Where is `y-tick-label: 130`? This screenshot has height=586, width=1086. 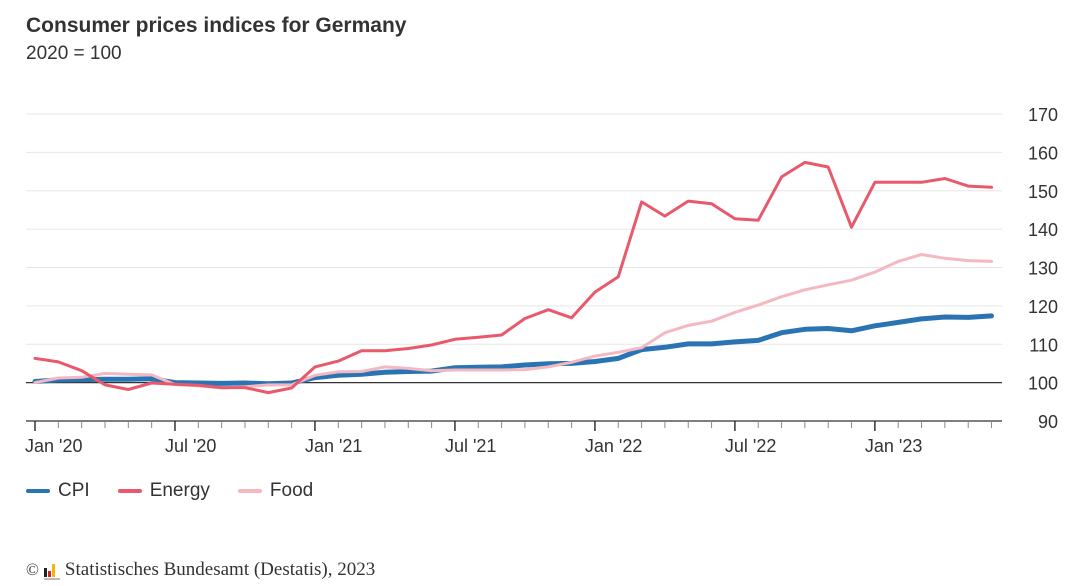
y-tick-label: 130 is located at coordinates (1043, 269).